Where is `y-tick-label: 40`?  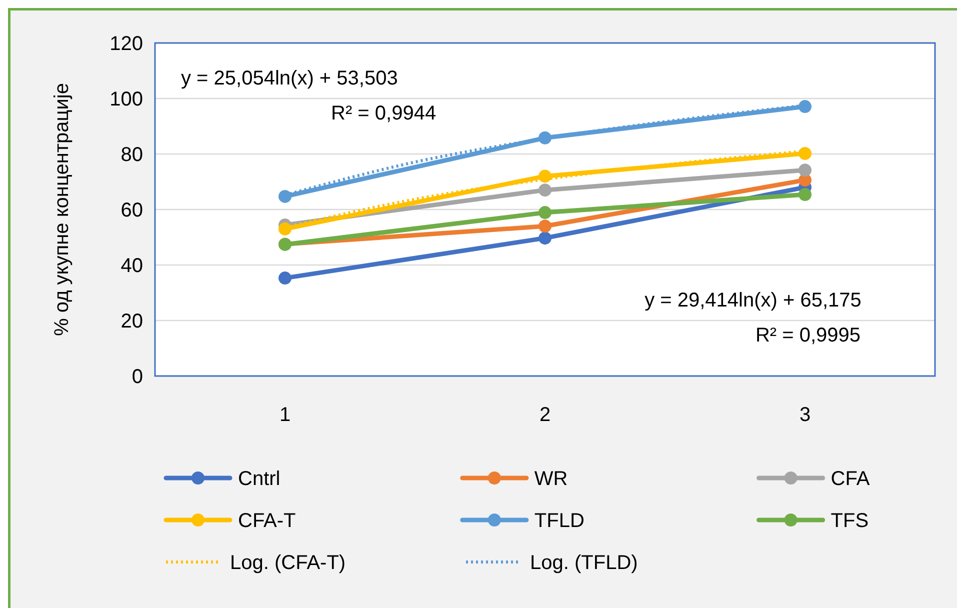 y-tick-label: 40 is located at coordinates (131, 266).